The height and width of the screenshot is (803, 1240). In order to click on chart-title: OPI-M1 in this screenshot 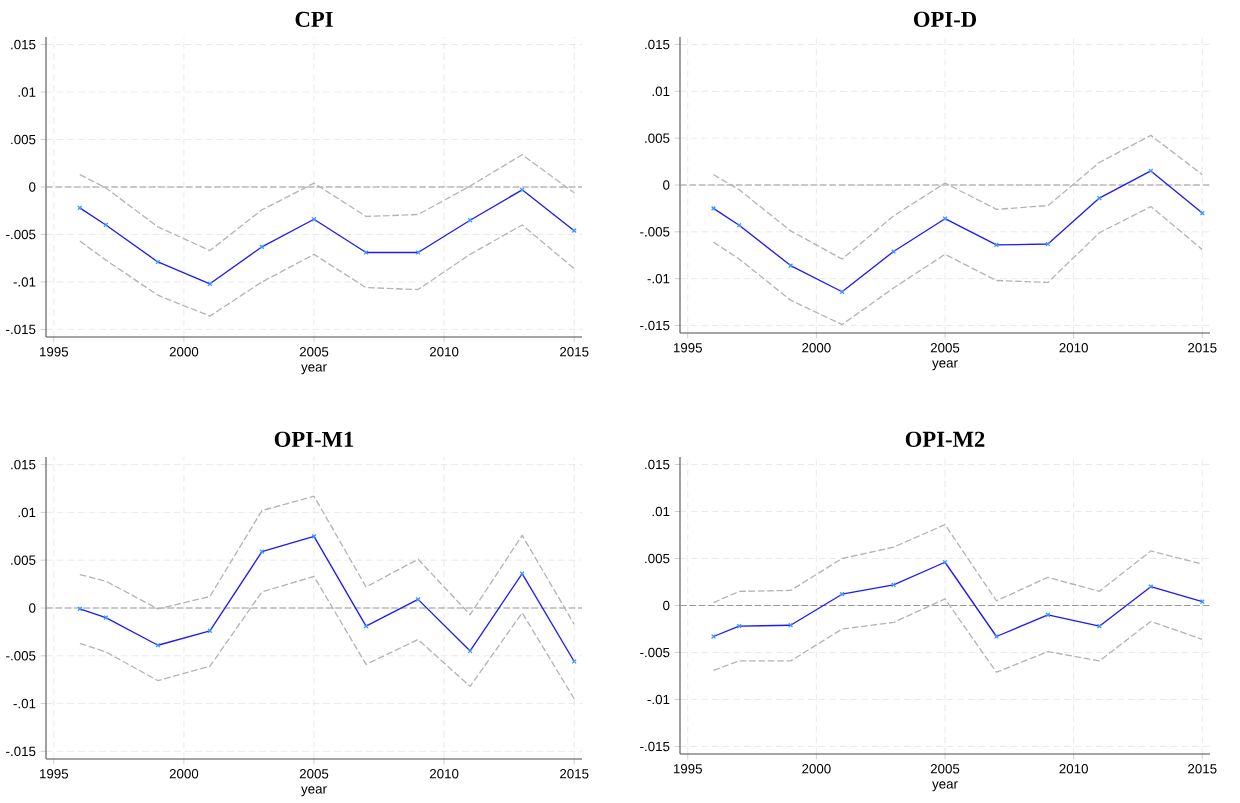, I will do `click(314, 439)`.